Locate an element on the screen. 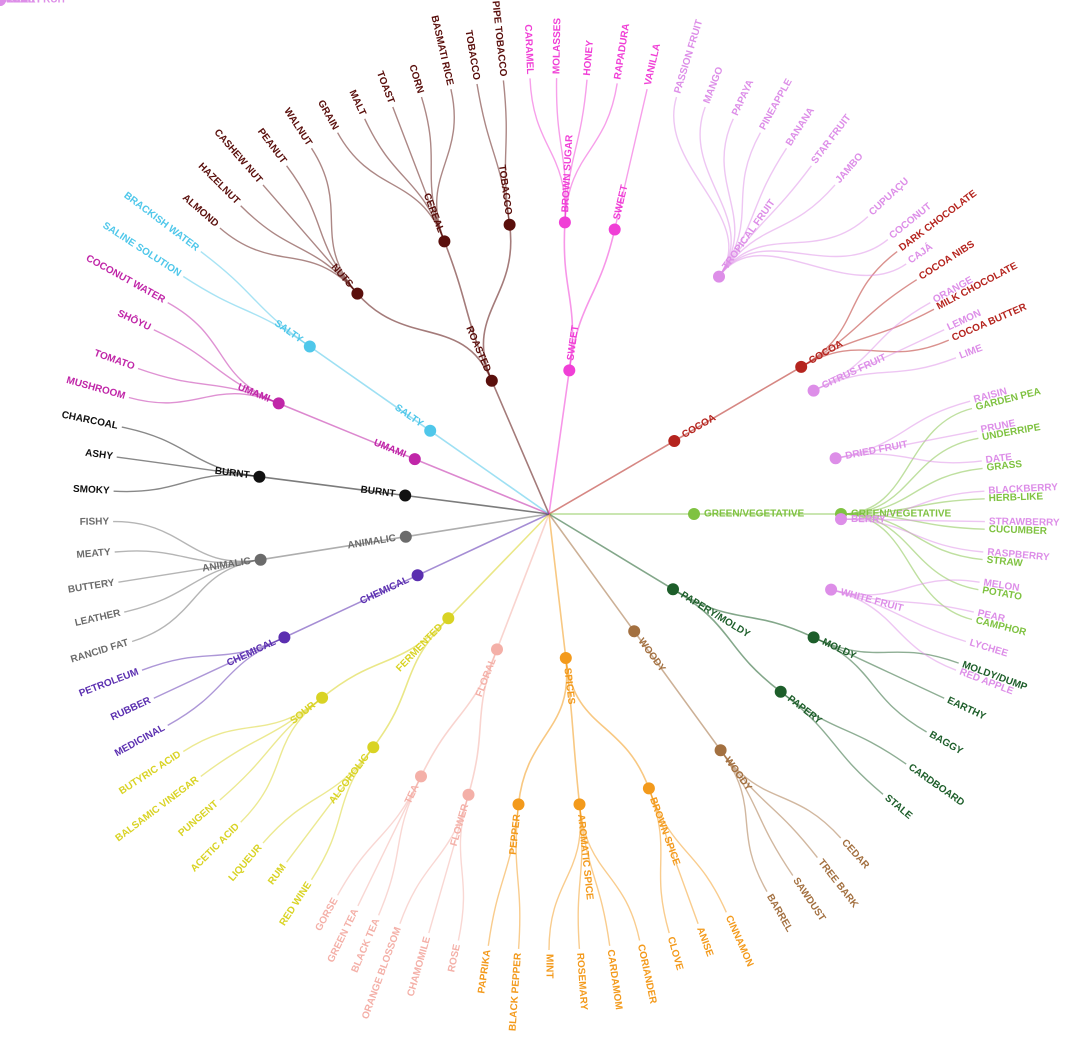 The width and height of the screenshot is (1068, 1064). category-label-woody: WOODY is located at coordinates (652, 655).